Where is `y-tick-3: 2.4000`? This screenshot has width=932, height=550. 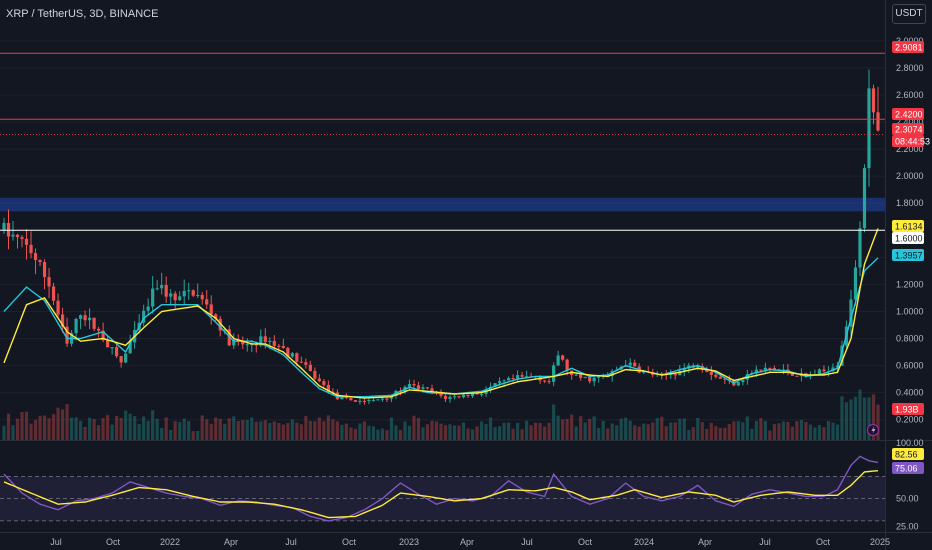 y-tick-3: 2.4000 is located at coordinates (910, 122).